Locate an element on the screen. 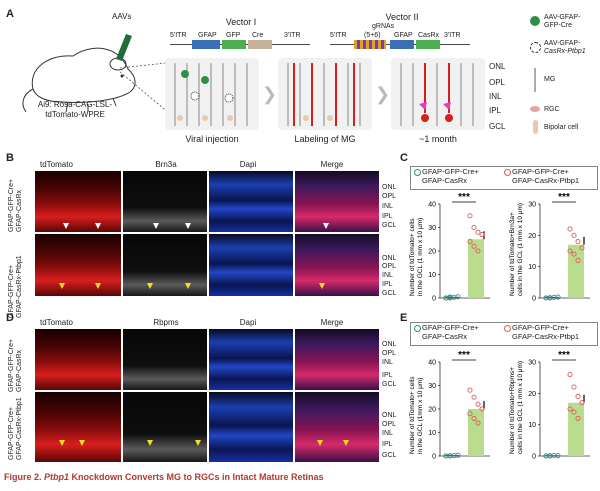 The height and width of the screenshot is (491, 600). d-r1-onl: ONL is located at coordinates (389, 344).